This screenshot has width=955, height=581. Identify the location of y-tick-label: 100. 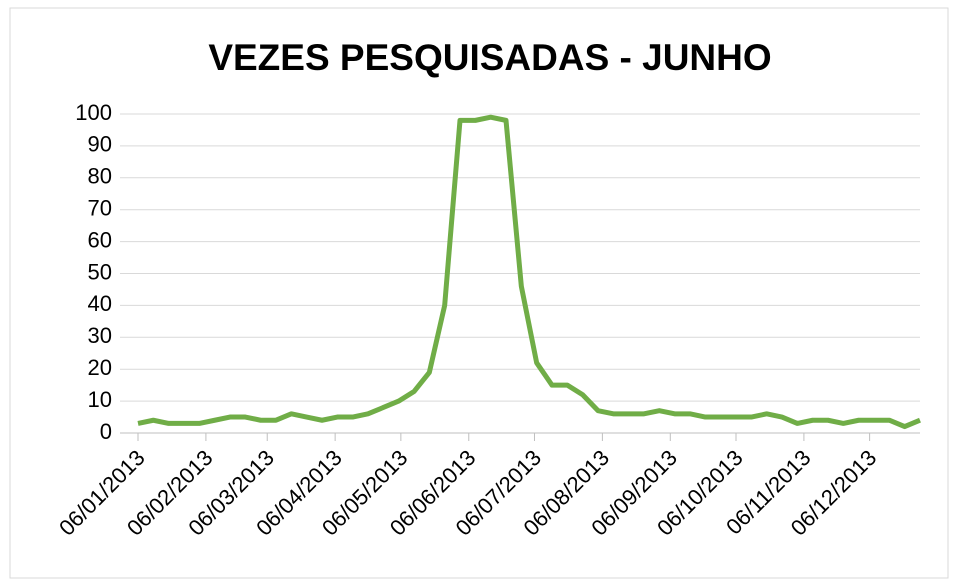
(93, 112).